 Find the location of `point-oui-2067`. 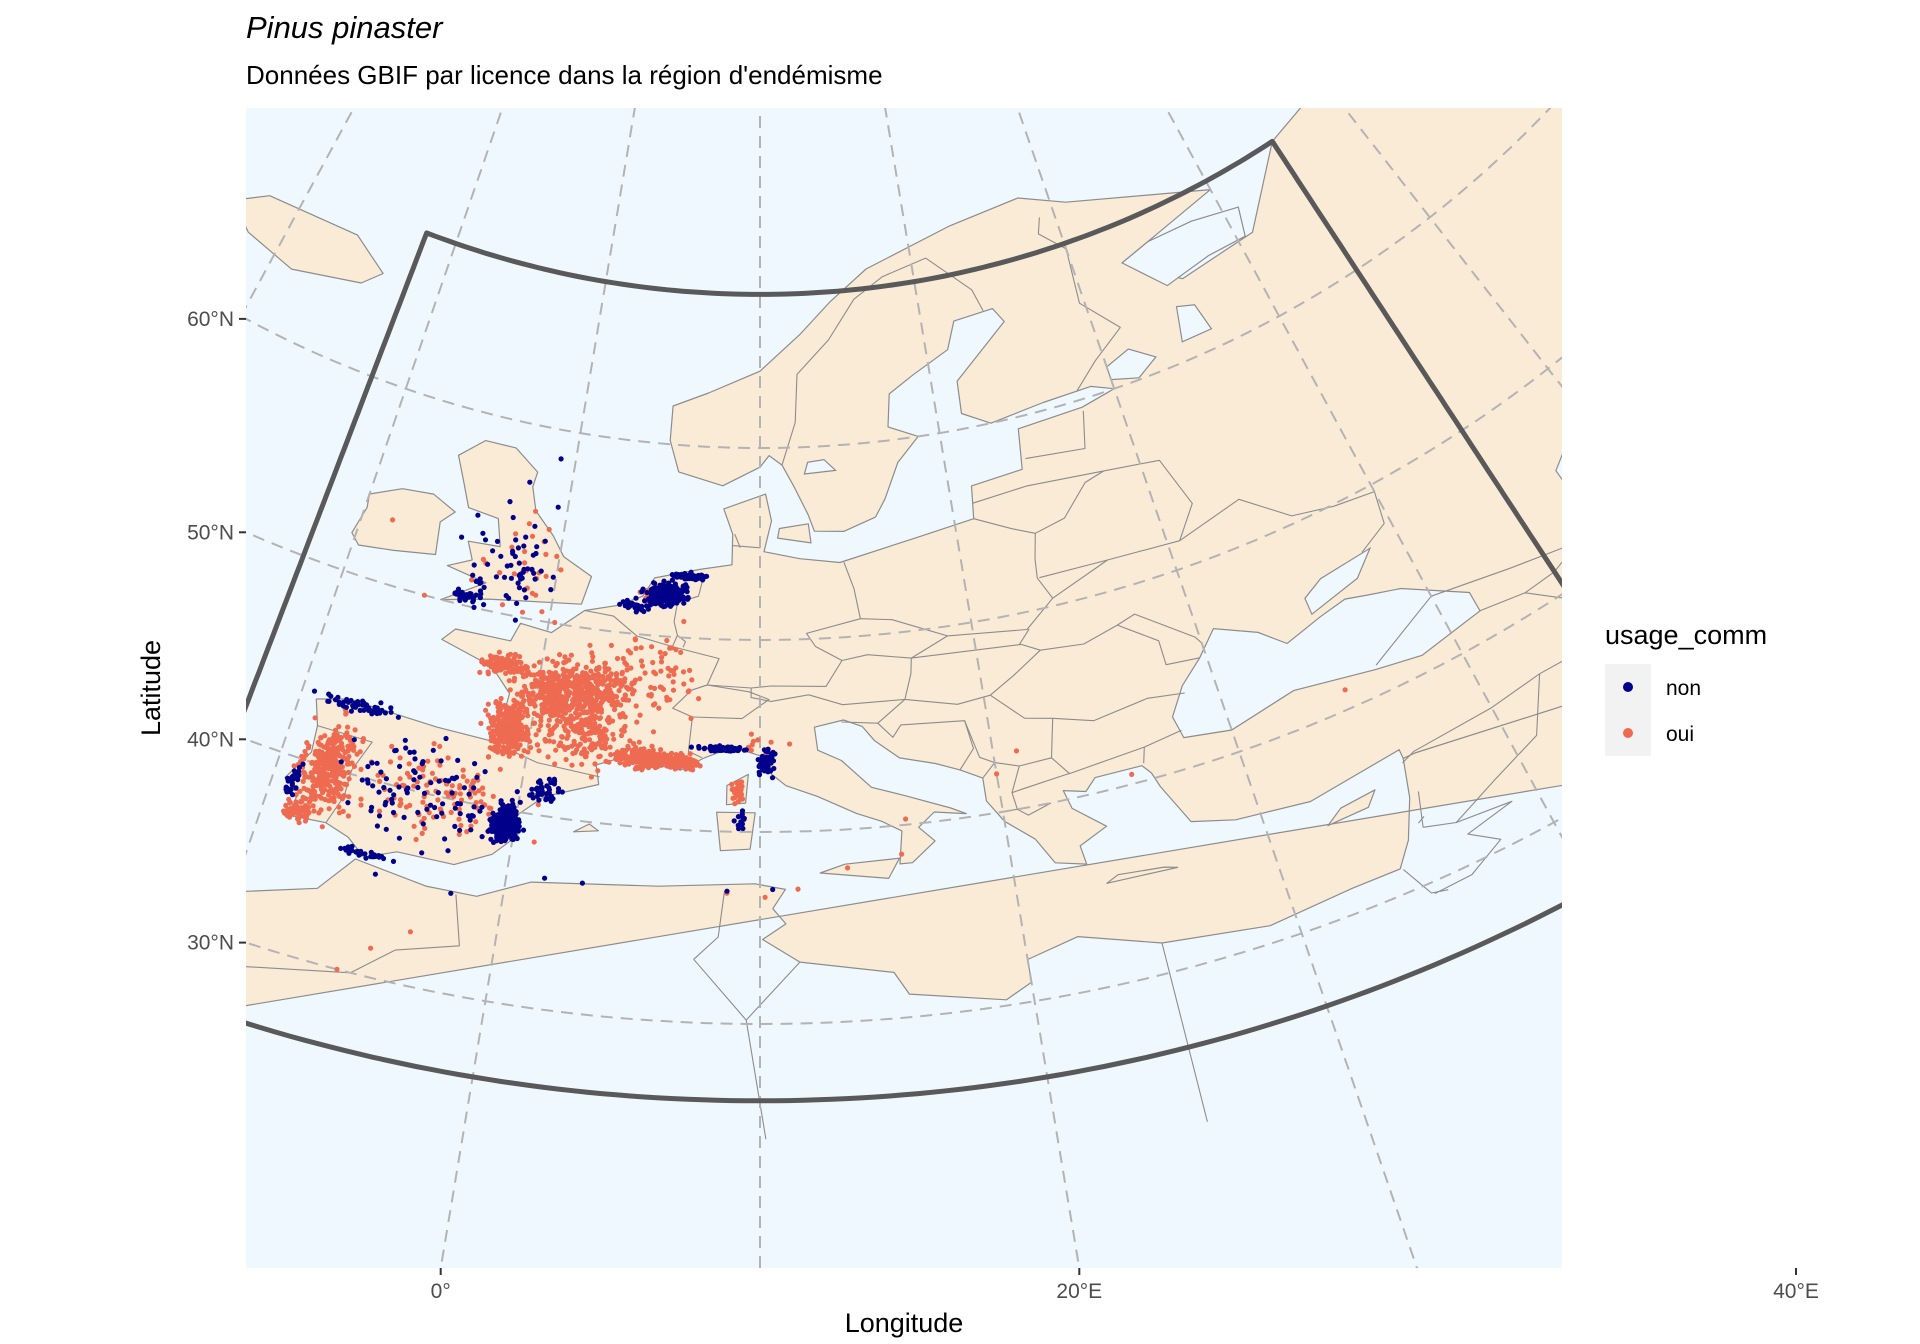

point-oui-2067 is located at coordinates (611, 674).